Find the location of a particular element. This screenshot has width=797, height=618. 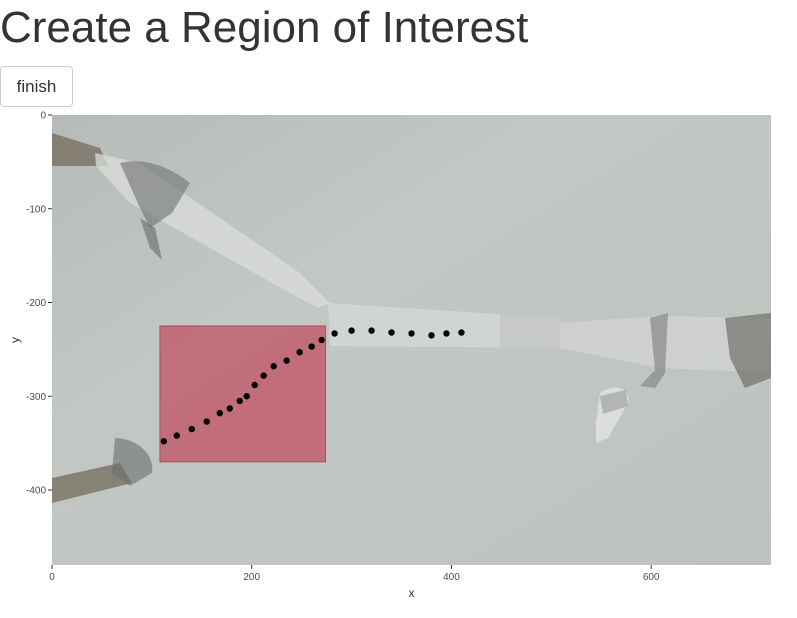

finish-button: finish is located at coordinates (36, 86).